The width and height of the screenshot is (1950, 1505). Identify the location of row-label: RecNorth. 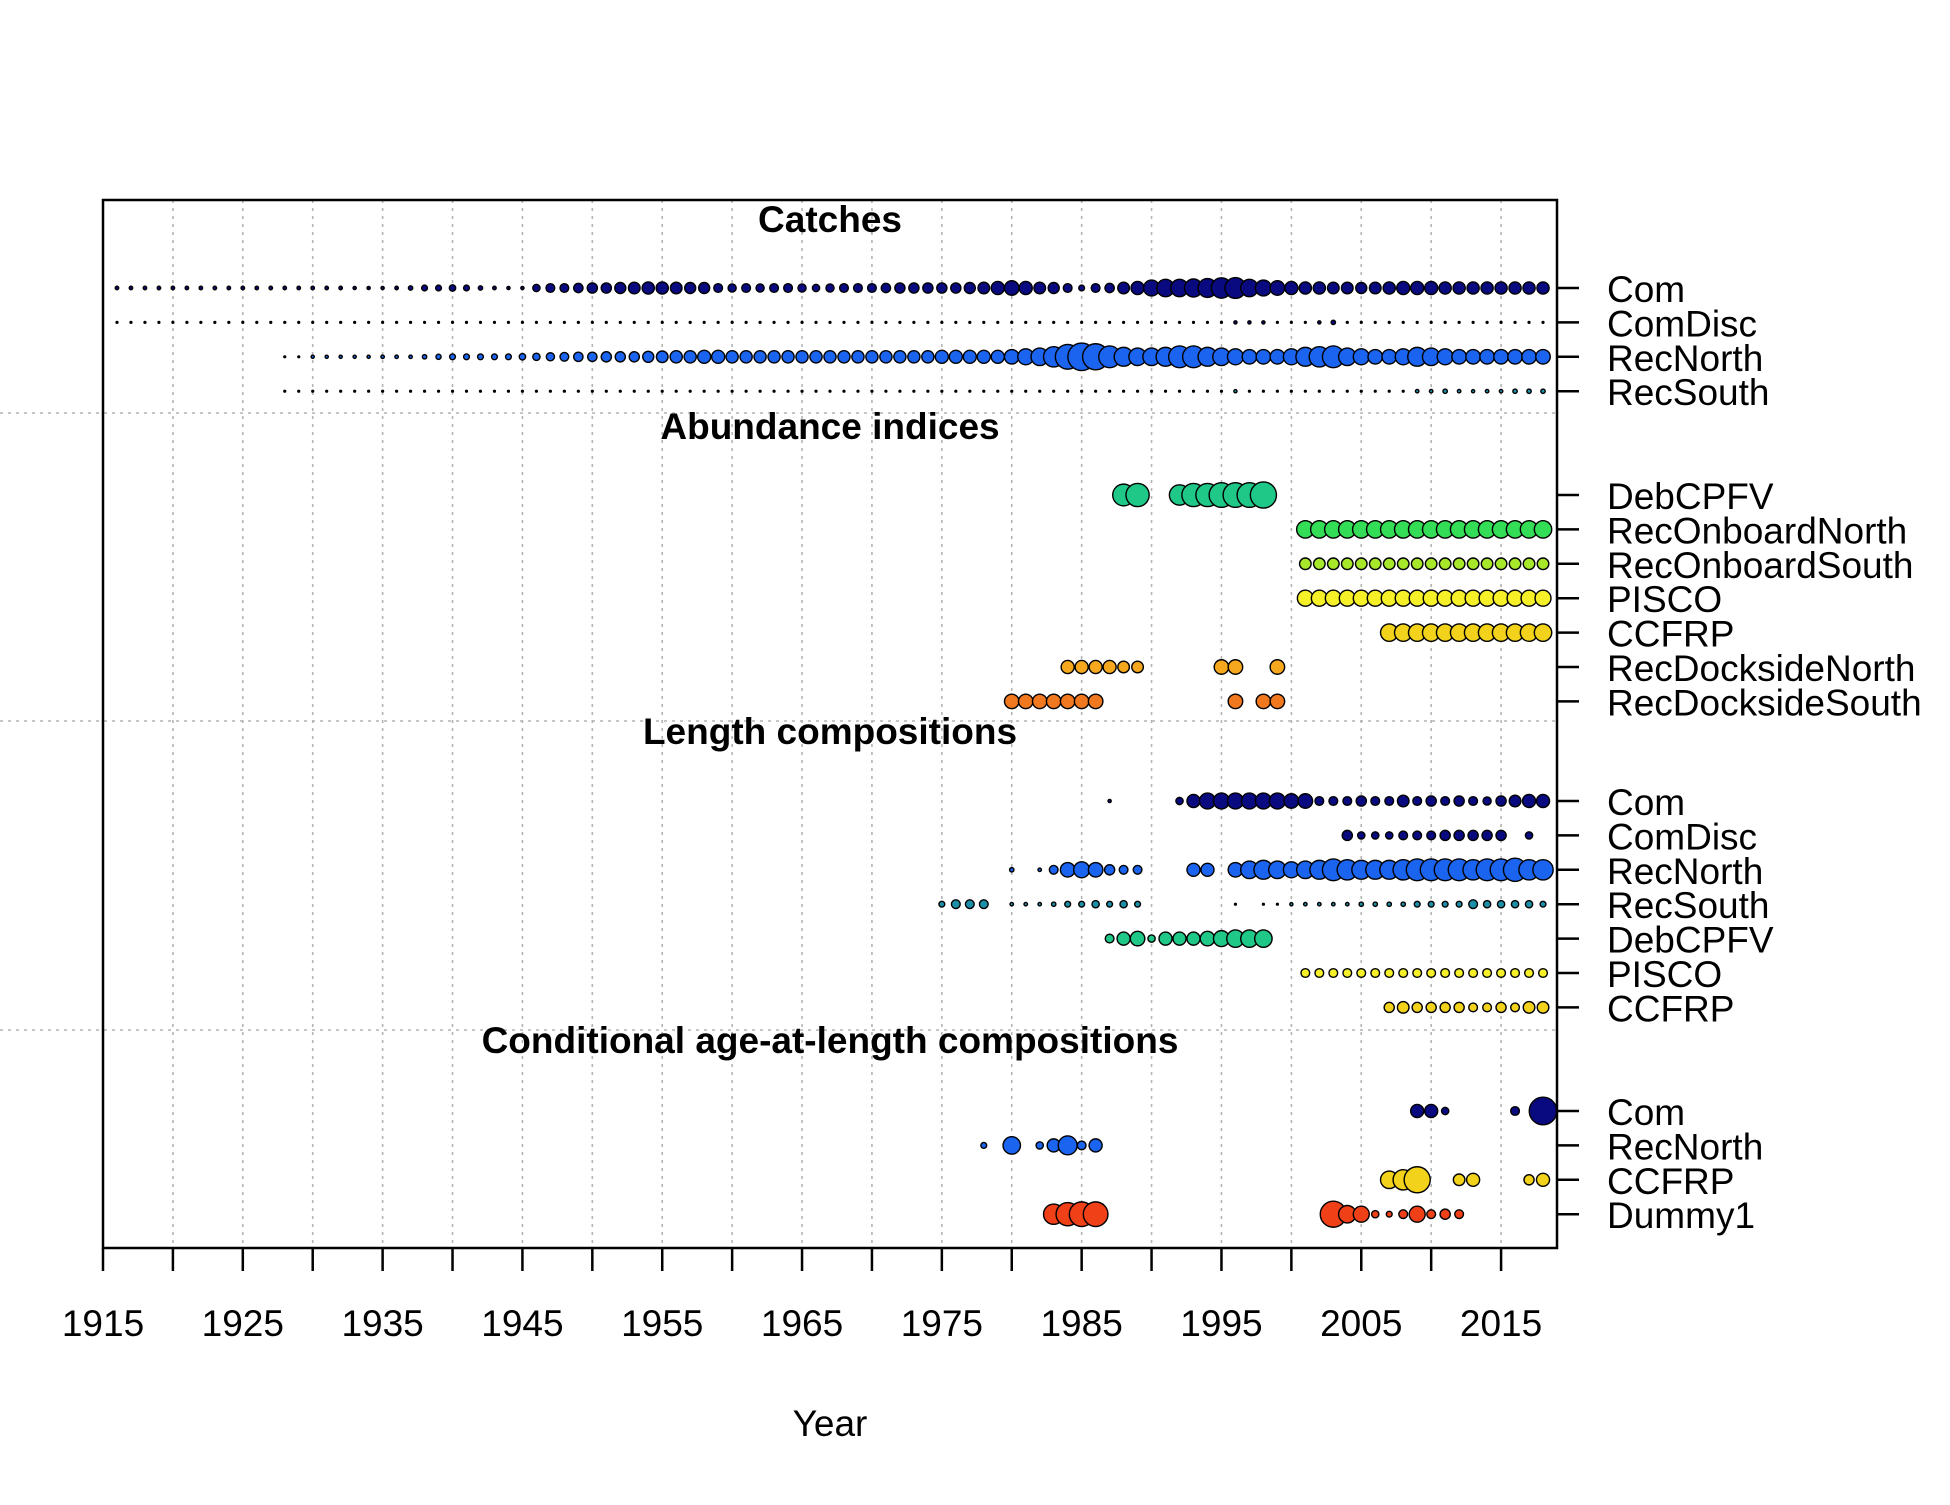
(1685, 358).